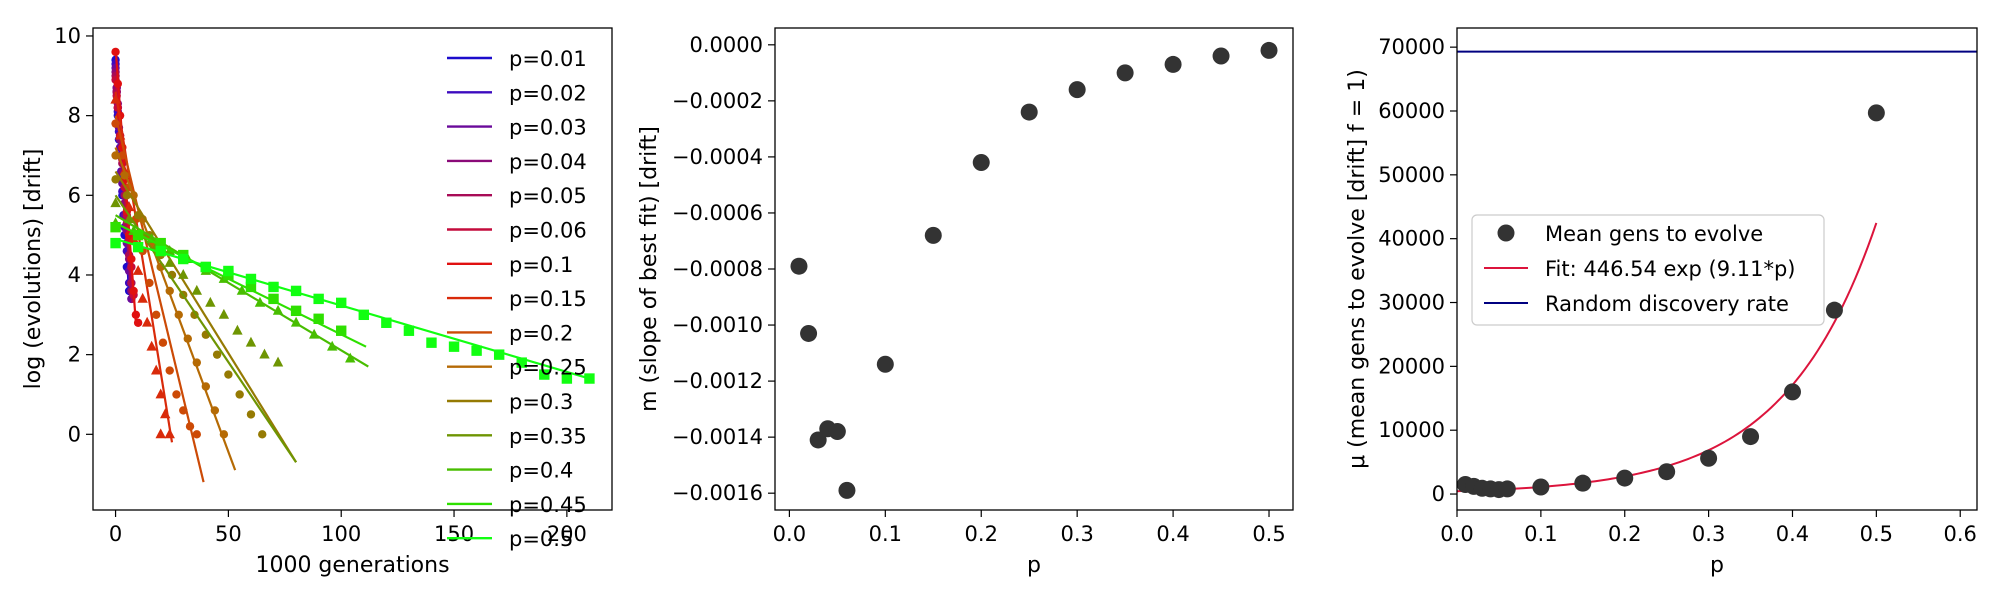 This screenshot has height=600, width=2000. I want to click on y-tick-label: −0.0008, so click(717, 269).